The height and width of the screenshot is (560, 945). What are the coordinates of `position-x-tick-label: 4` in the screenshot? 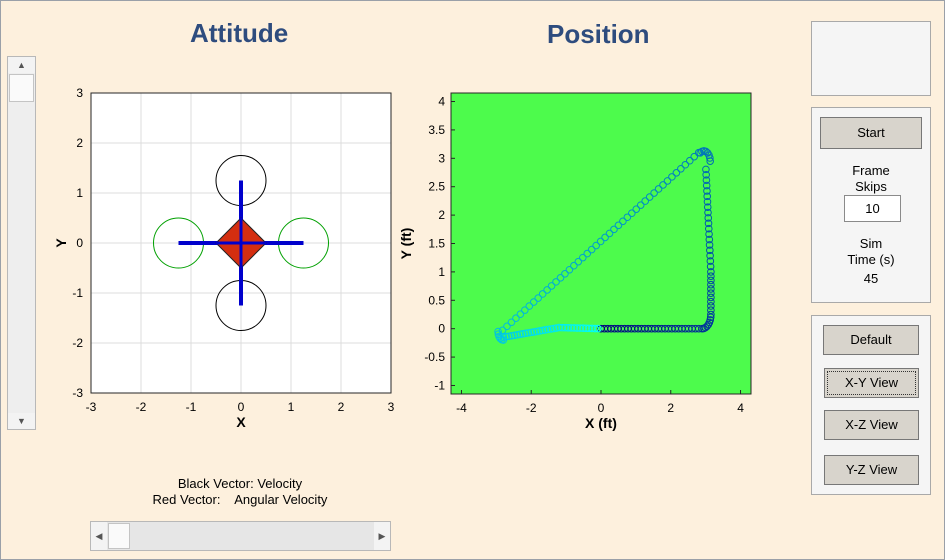 It's located at (740, 408).